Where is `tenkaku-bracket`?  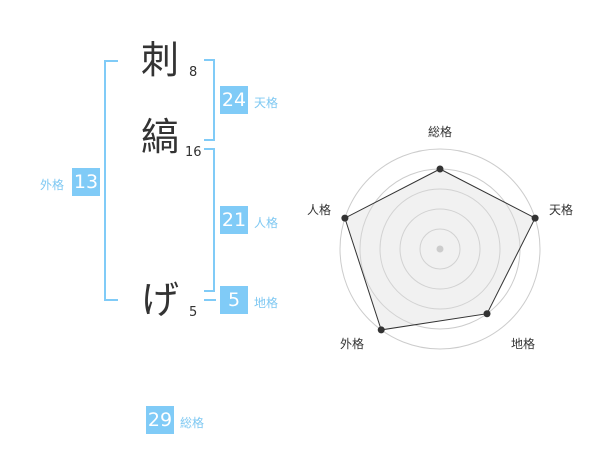
tenkaku-bracket is located at coordinates (209, 100).